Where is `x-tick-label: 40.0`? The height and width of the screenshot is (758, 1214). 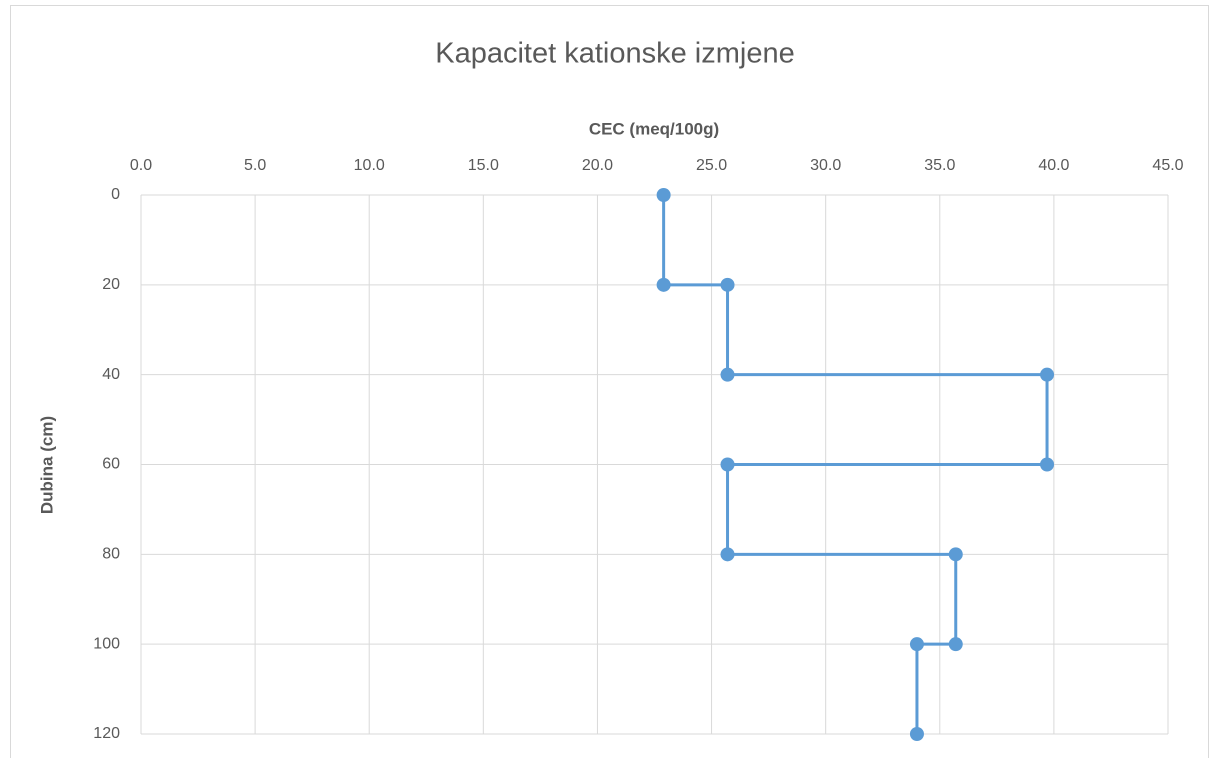
x-tick-label: 40.0 is located at coordinates (1053, 165).